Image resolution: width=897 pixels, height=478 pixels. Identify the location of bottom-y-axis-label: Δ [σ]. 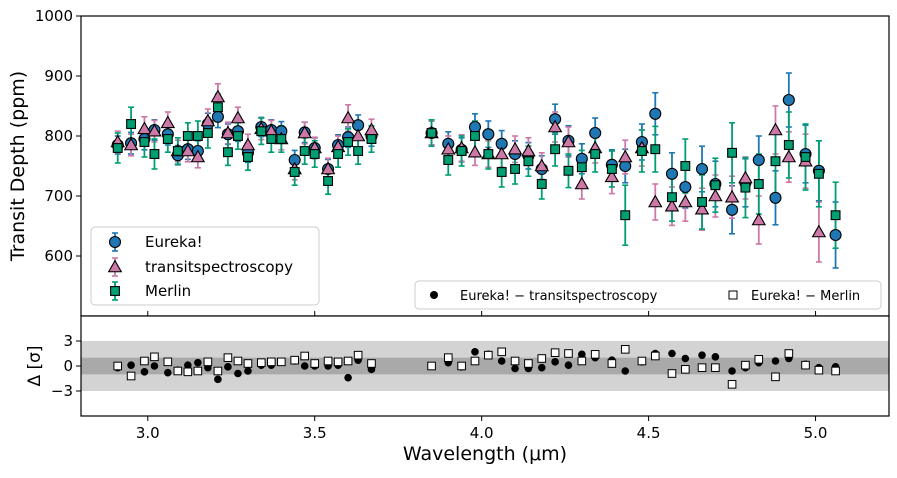
(35, 365).